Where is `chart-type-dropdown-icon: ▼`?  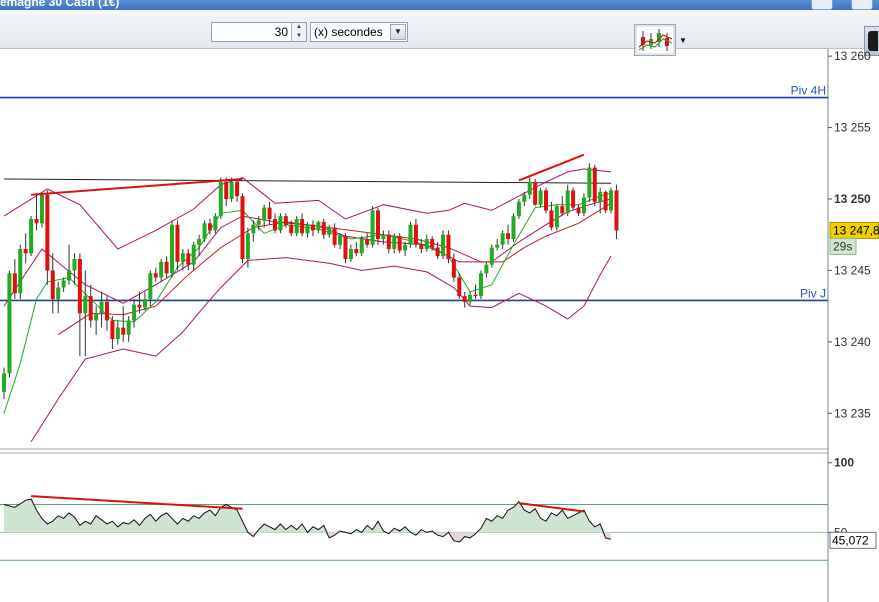
chart-type-dropdown-icon: ▼ is located at coordinates (683, 40).